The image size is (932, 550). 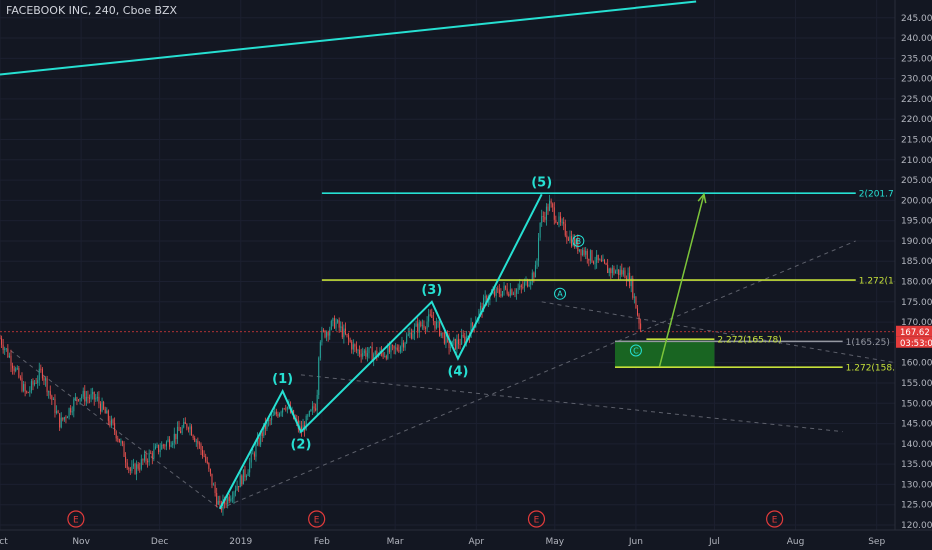 I want to click on price-tick-label: 240.00, so click(x=916, y=39).